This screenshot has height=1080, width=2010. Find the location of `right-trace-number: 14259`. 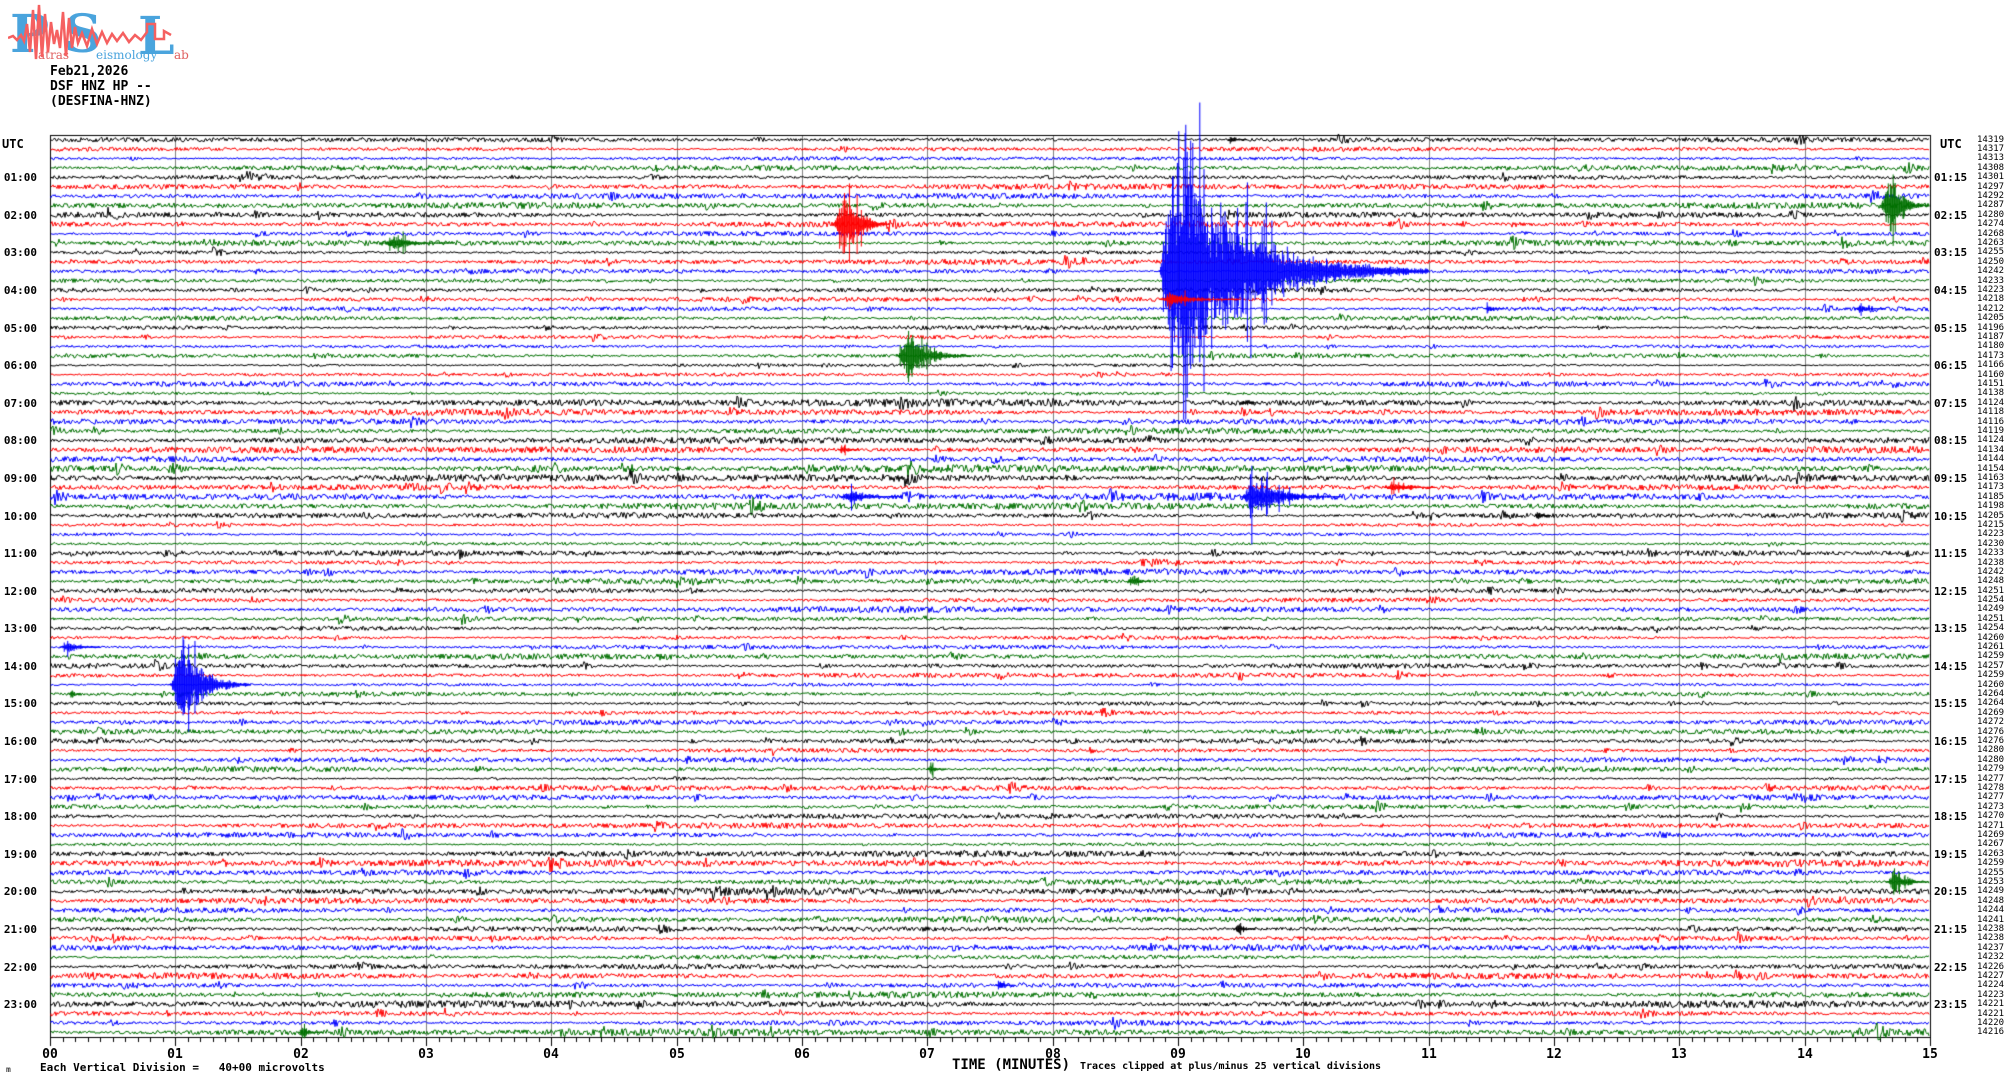

right-trace-number: 14259 is located at coordinates (1991, 675).